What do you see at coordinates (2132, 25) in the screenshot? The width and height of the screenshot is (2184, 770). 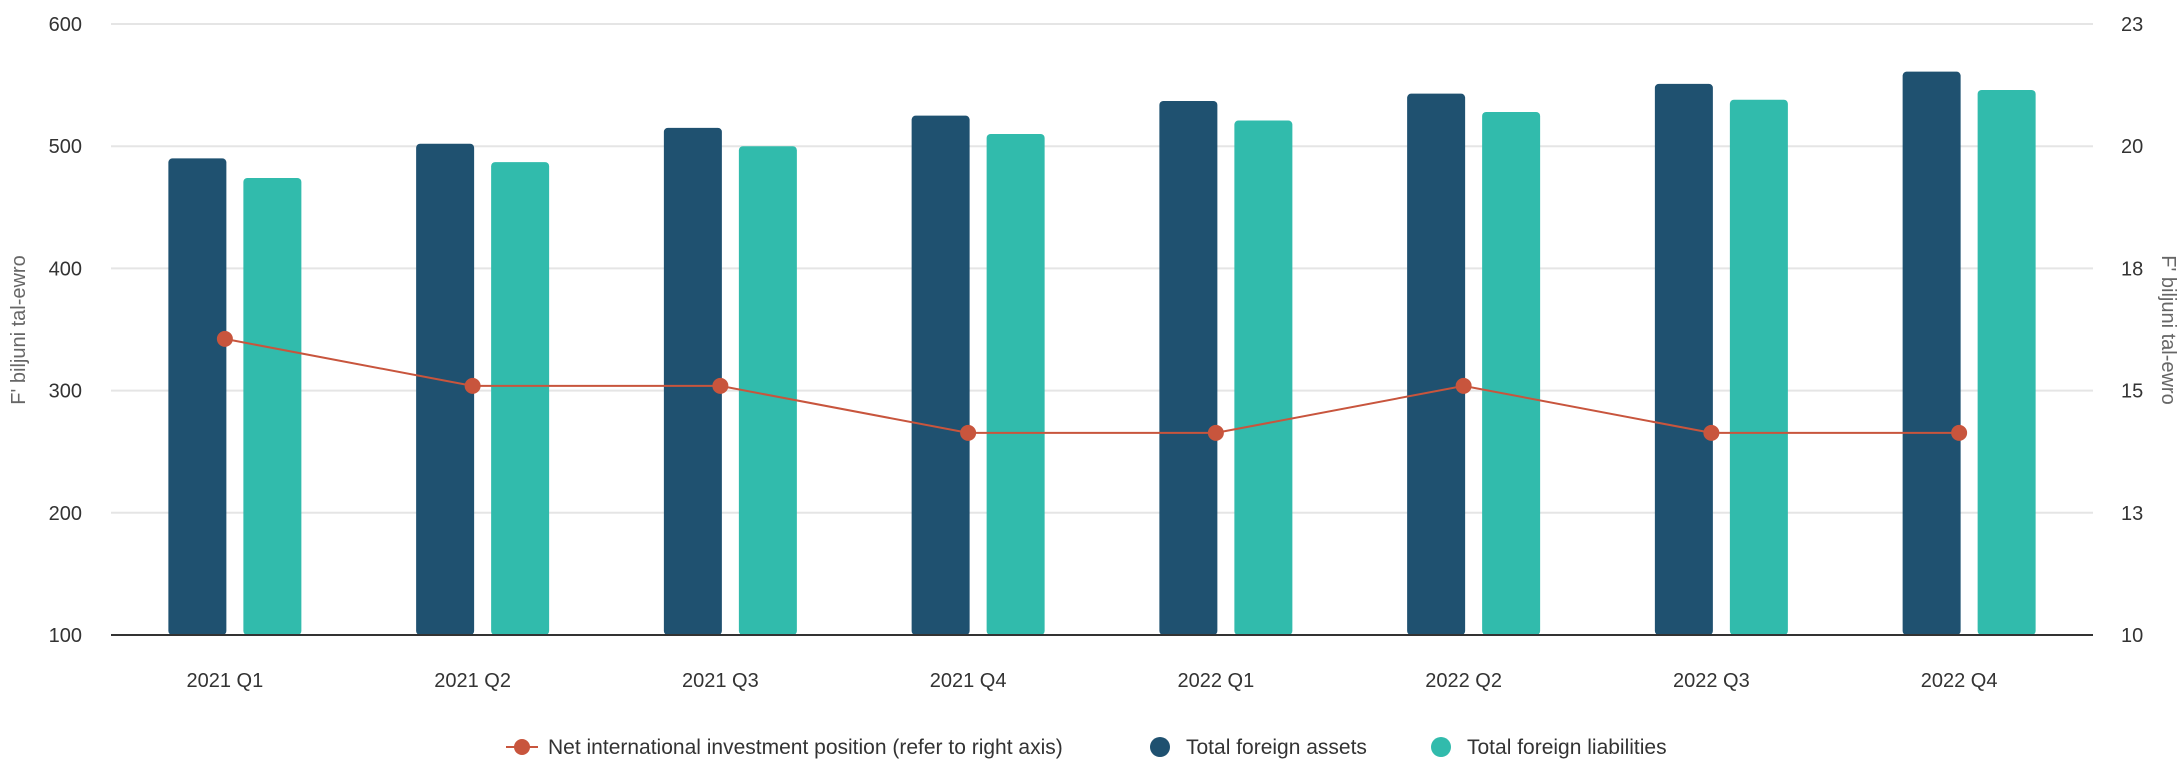 I see `y-right-tick-label: 23` at bounding box center [2132, 25].